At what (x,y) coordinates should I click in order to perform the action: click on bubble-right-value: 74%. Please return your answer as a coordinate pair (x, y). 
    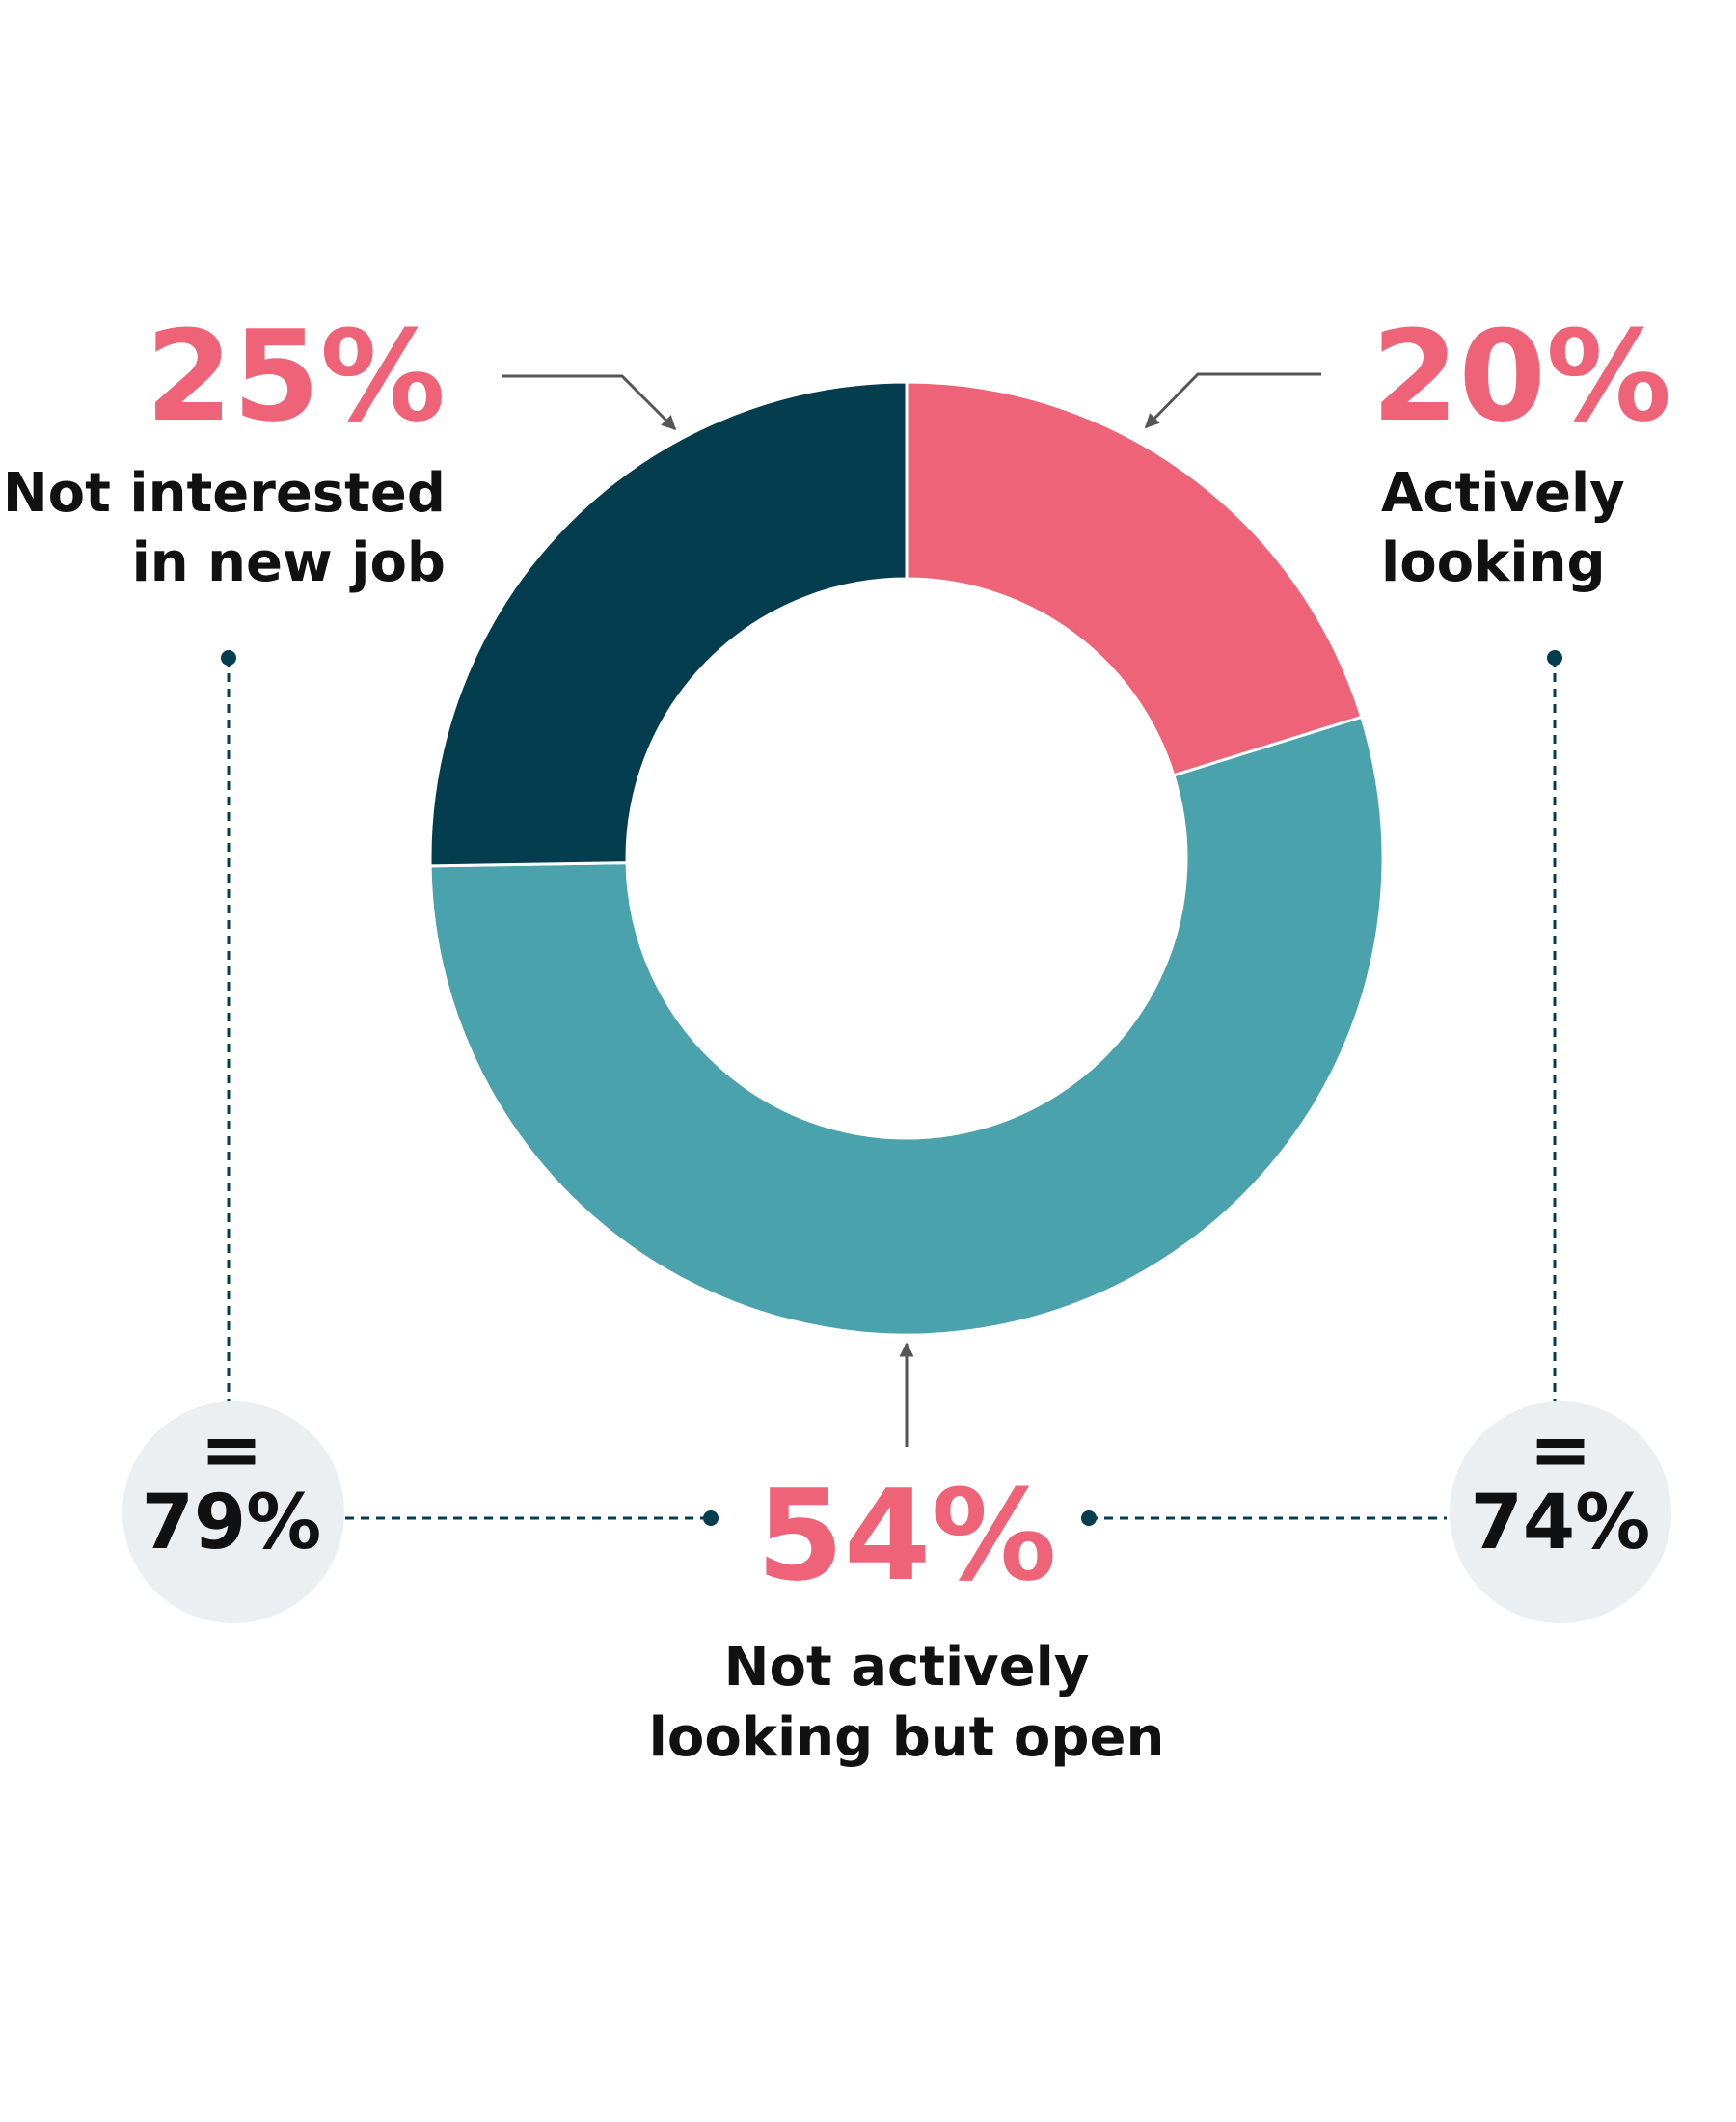
    Looking at the image, I should click on (1561, 1523).